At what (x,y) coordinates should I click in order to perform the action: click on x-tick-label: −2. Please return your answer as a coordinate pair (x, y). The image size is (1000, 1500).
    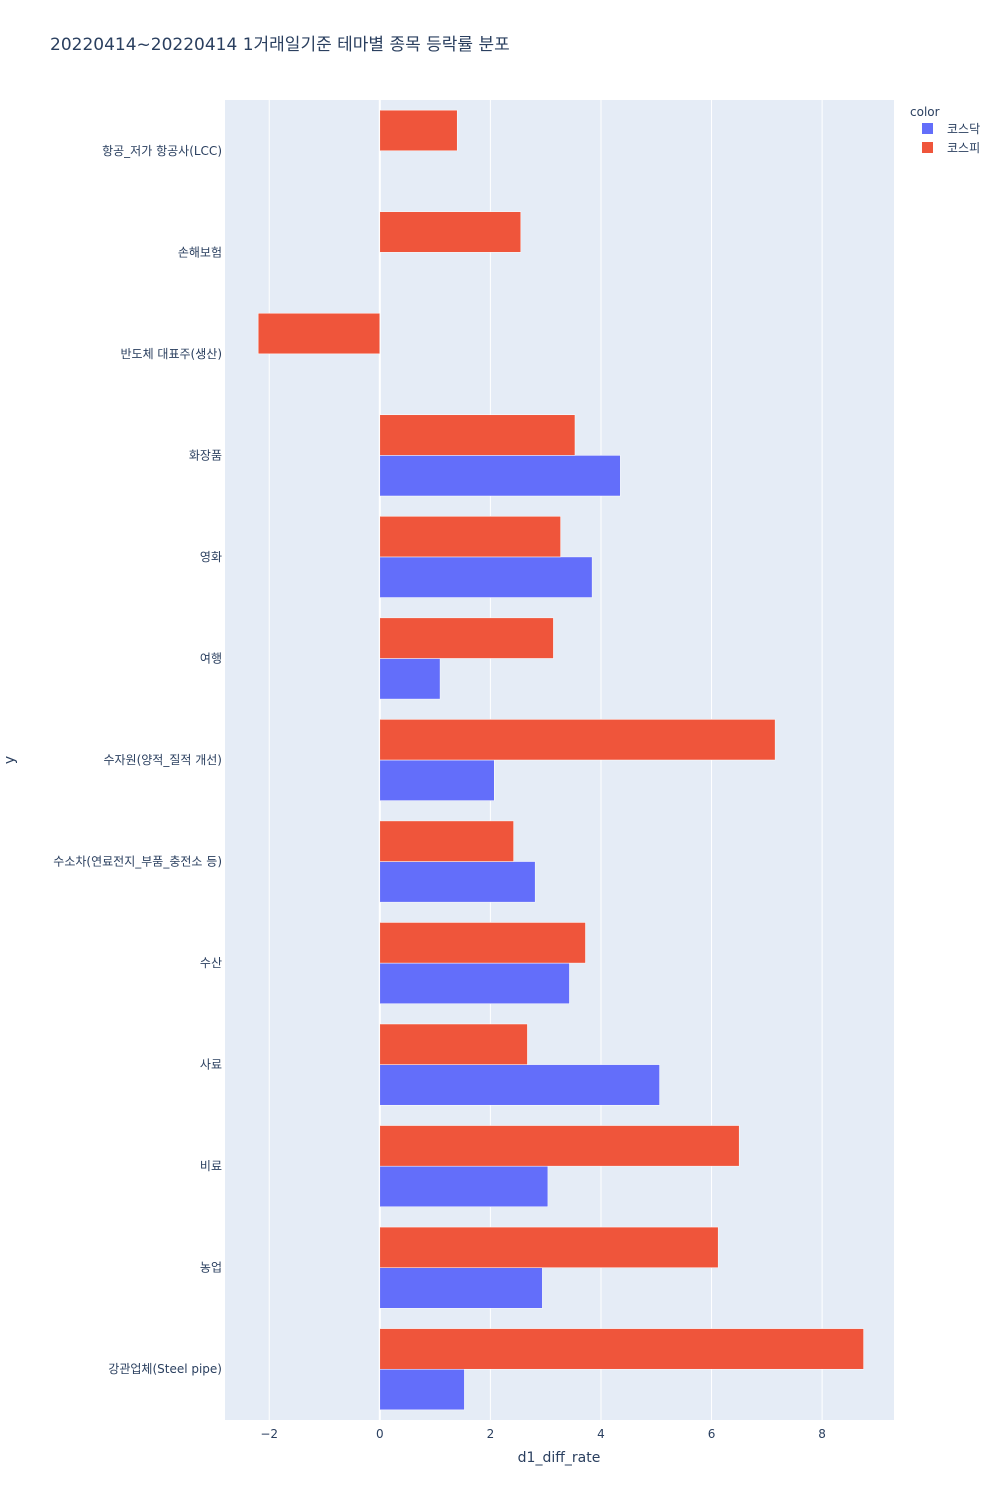
    Looking at the image, I should click on (269, 1434).